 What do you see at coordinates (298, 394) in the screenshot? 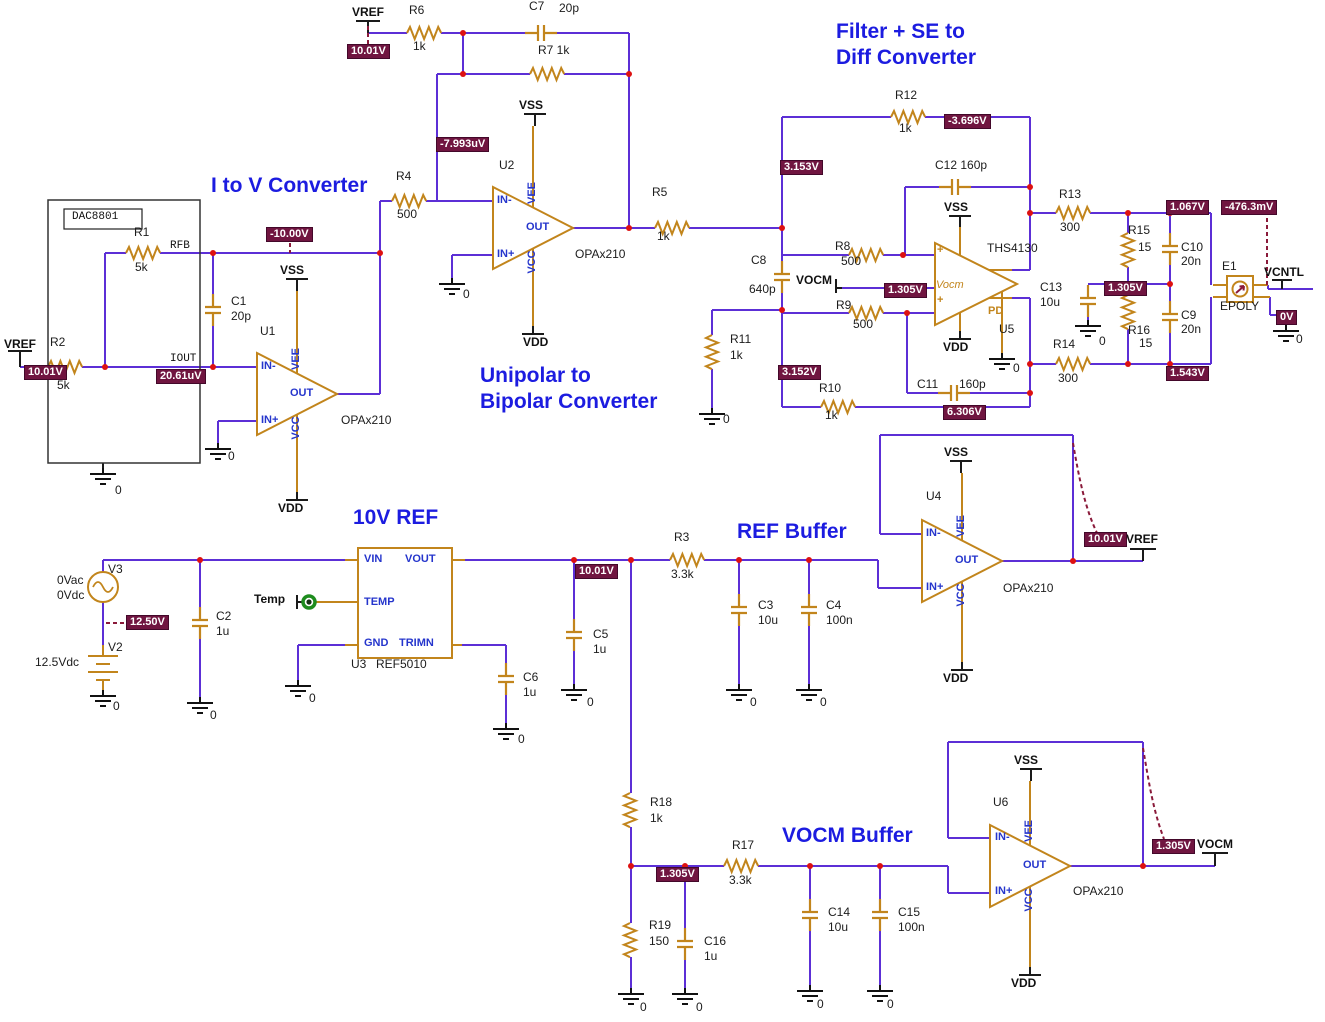
I see `opamp-U1` at bounding box center [298, 394].